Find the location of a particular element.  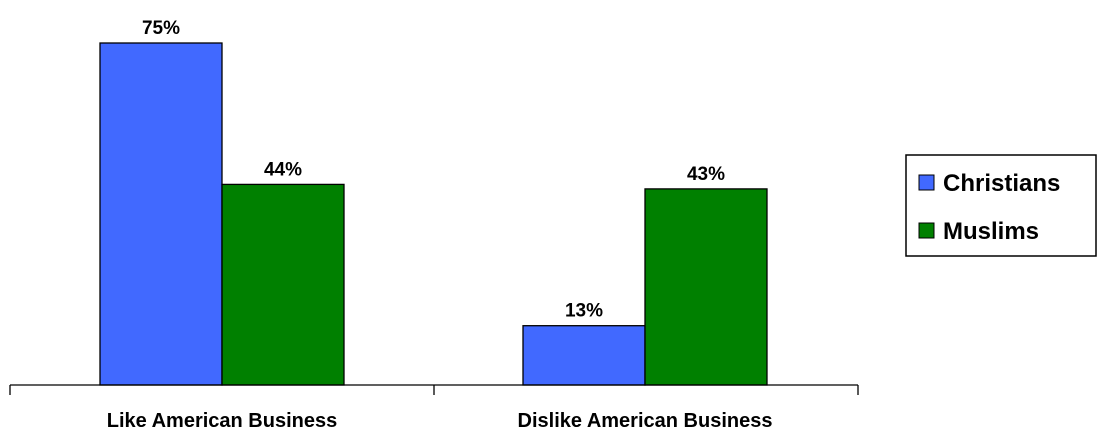

legend: Christians Muslims is located at coordinates (1001, 205).